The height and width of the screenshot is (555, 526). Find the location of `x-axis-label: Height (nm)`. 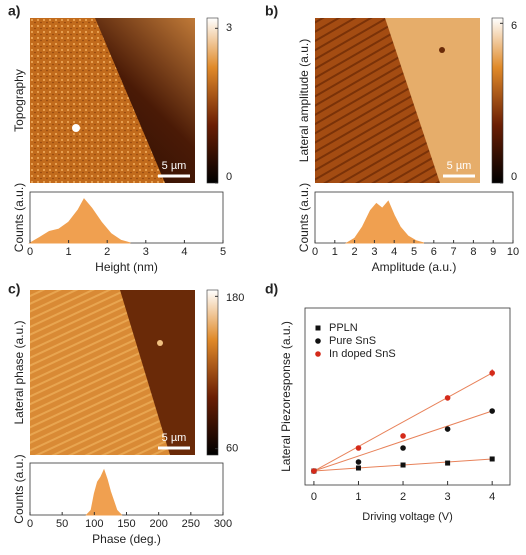

x-axis-label: Height (nm) is located at coordinates (126, 267).